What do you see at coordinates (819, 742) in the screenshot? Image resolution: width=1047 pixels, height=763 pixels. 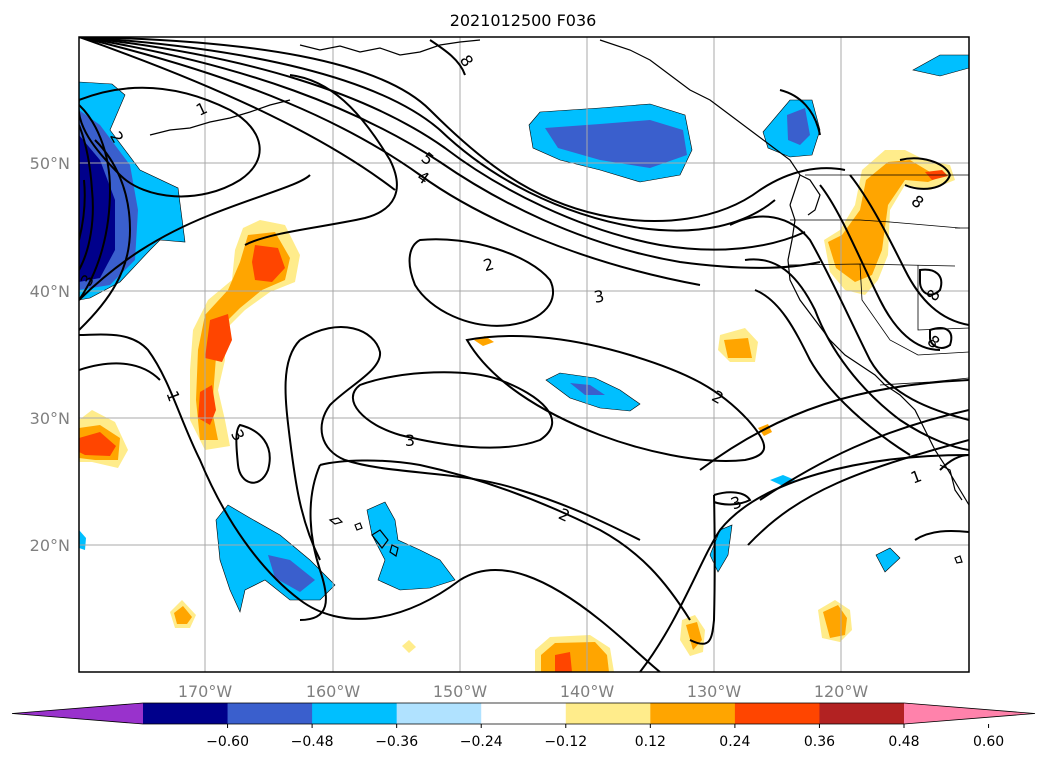 I see `colorbar-tick-label: 0.36` at bounding box center [819, 742].